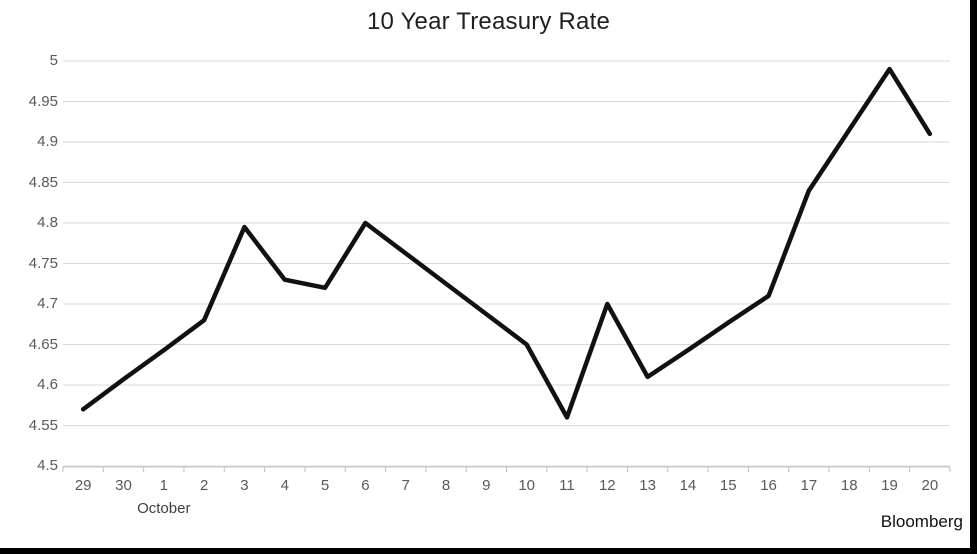  Describe the element at coordinates (688, 485) in the screenshot. I see `x-axis-tick-label: 14` at that location.